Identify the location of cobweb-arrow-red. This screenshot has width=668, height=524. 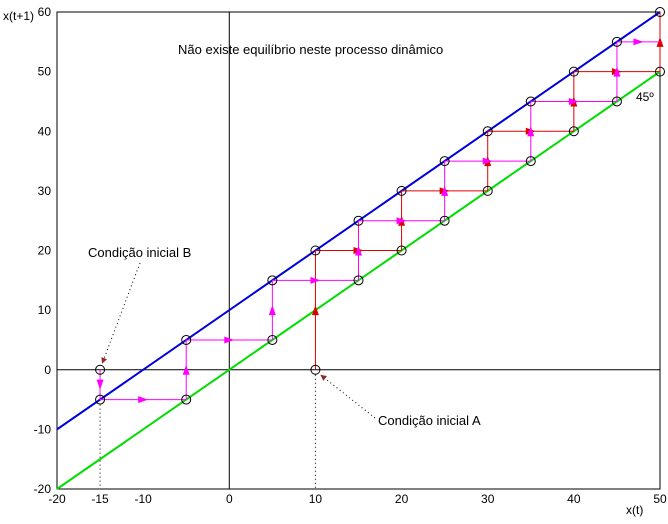
(315, 310).